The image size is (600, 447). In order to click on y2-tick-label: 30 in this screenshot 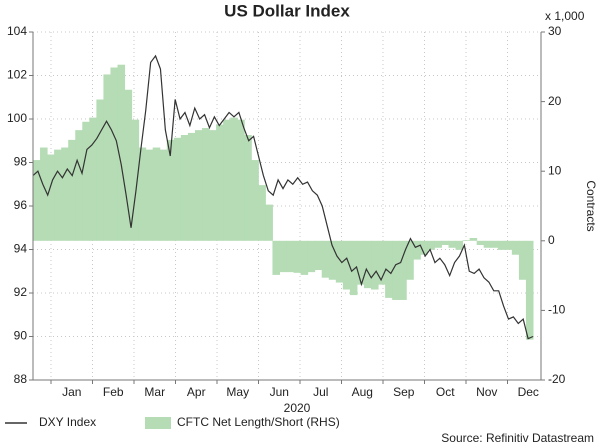, I will do `click(555, 31)`.